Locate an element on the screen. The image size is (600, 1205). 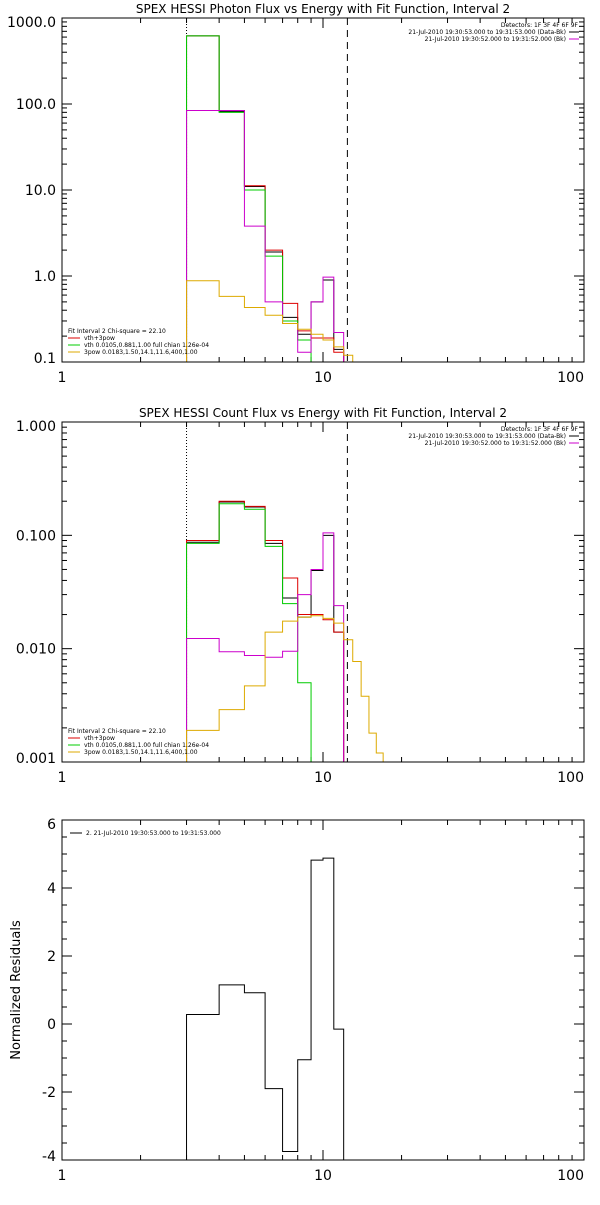
chart3-series-1-step-line is located at coordinates (265, 1008).